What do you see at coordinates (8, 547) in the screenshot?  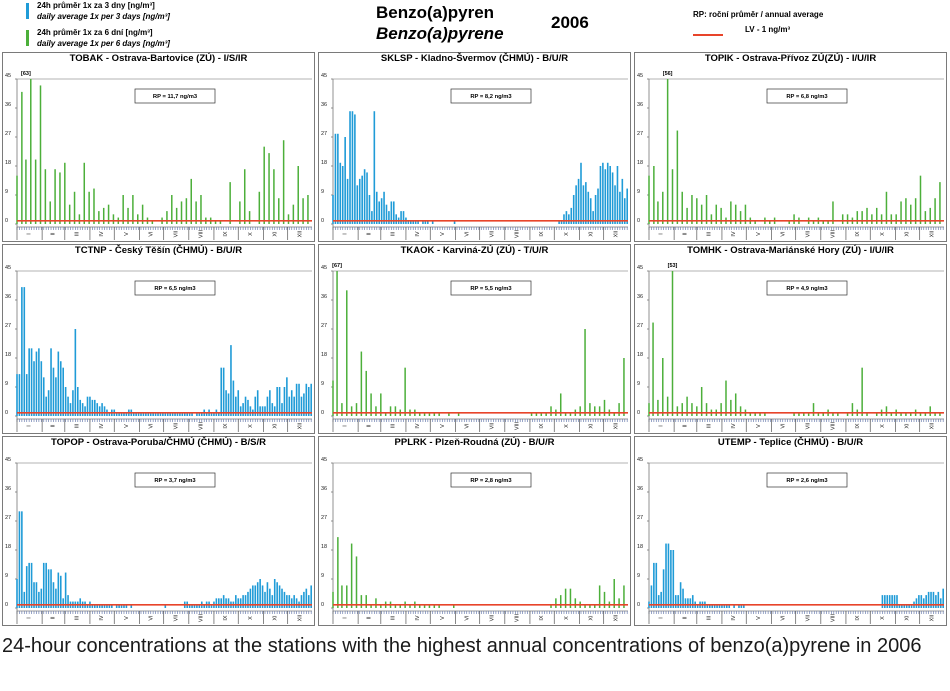 I see `y-tick-label: 18` at bounding box center [8, 547].